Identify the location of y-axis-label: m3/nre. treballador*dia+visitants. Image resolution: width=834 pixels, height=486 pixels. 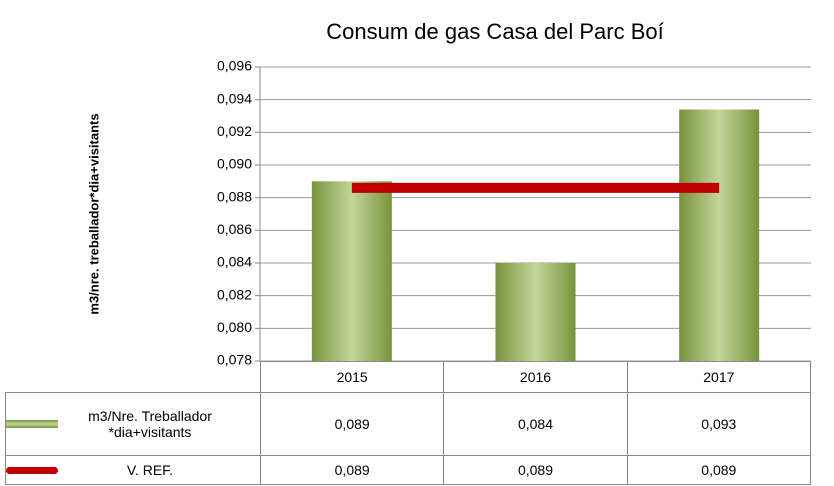
(93, 213).